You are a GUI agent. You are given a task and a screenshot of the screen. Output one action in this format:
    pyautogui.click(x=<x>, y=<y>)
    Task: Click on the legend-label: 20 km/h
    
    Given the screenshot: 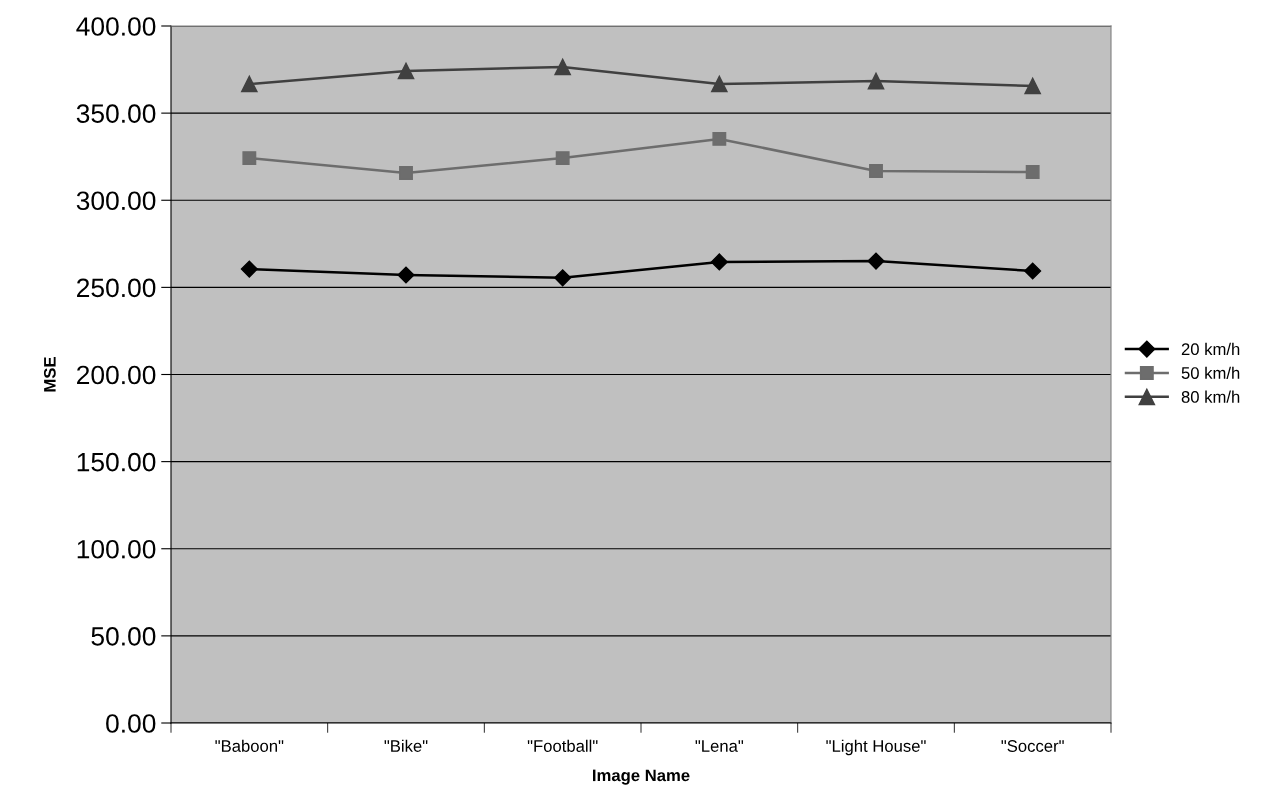 What is the action you would take?
    pyautogui.click(x=1210, y=349)
    